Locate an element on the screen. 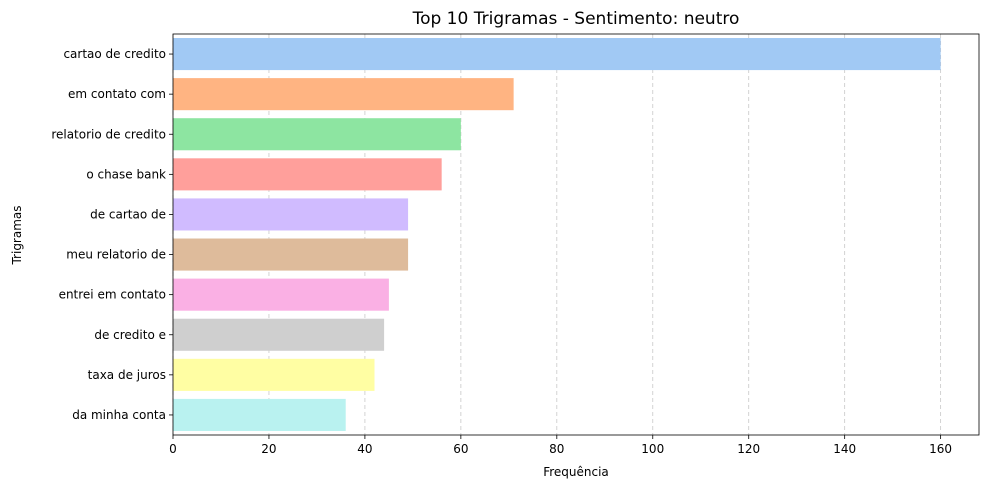 This screenshot has height=490, width=989. y-tick-label: entrei em contato is located at coordinates (112, 295).